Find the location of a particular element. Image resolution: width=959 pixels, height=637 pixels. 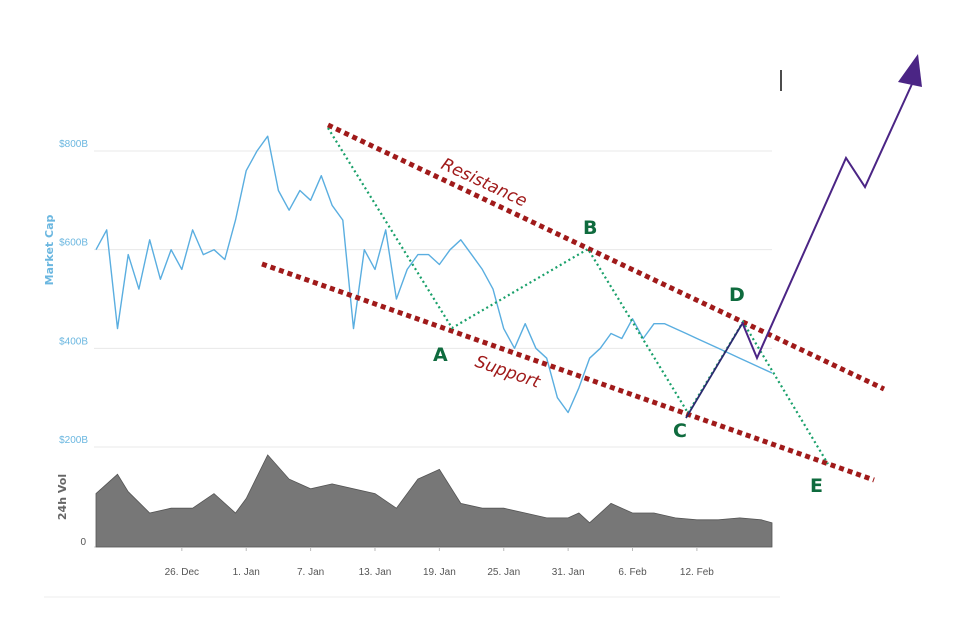

x-tick-label: 1. Jan is located at coordinates (246, 572).